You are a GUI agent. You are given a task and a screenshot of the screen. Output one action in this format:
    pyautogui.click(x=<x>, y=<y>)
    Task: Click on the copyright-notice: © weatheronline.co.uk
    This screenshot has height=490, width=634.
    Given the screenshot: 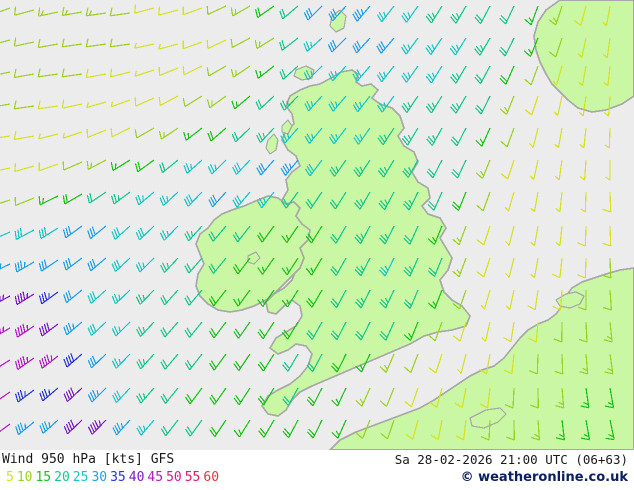 What is the action you would take?
    pyautogui.click(x=544, y=477)
    